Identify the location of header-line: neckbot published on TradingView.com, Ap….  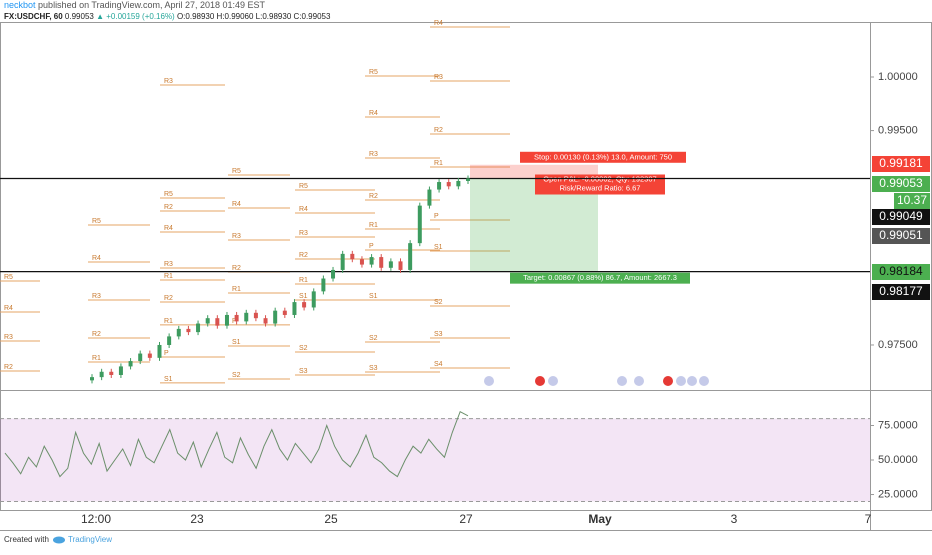
(135, 5).